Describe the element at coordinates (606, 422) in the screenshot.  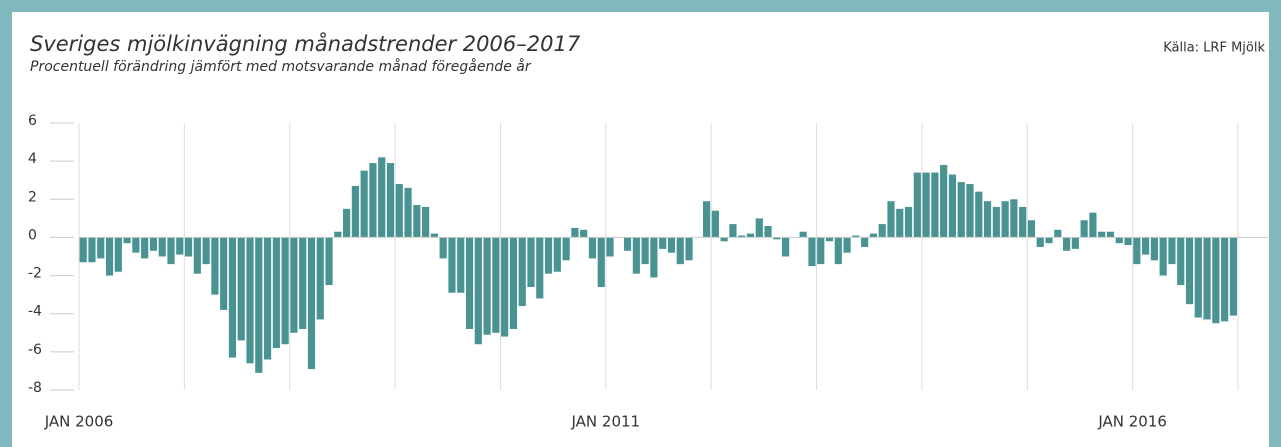
I see `x-tick-label: JAN 2011` at that location.